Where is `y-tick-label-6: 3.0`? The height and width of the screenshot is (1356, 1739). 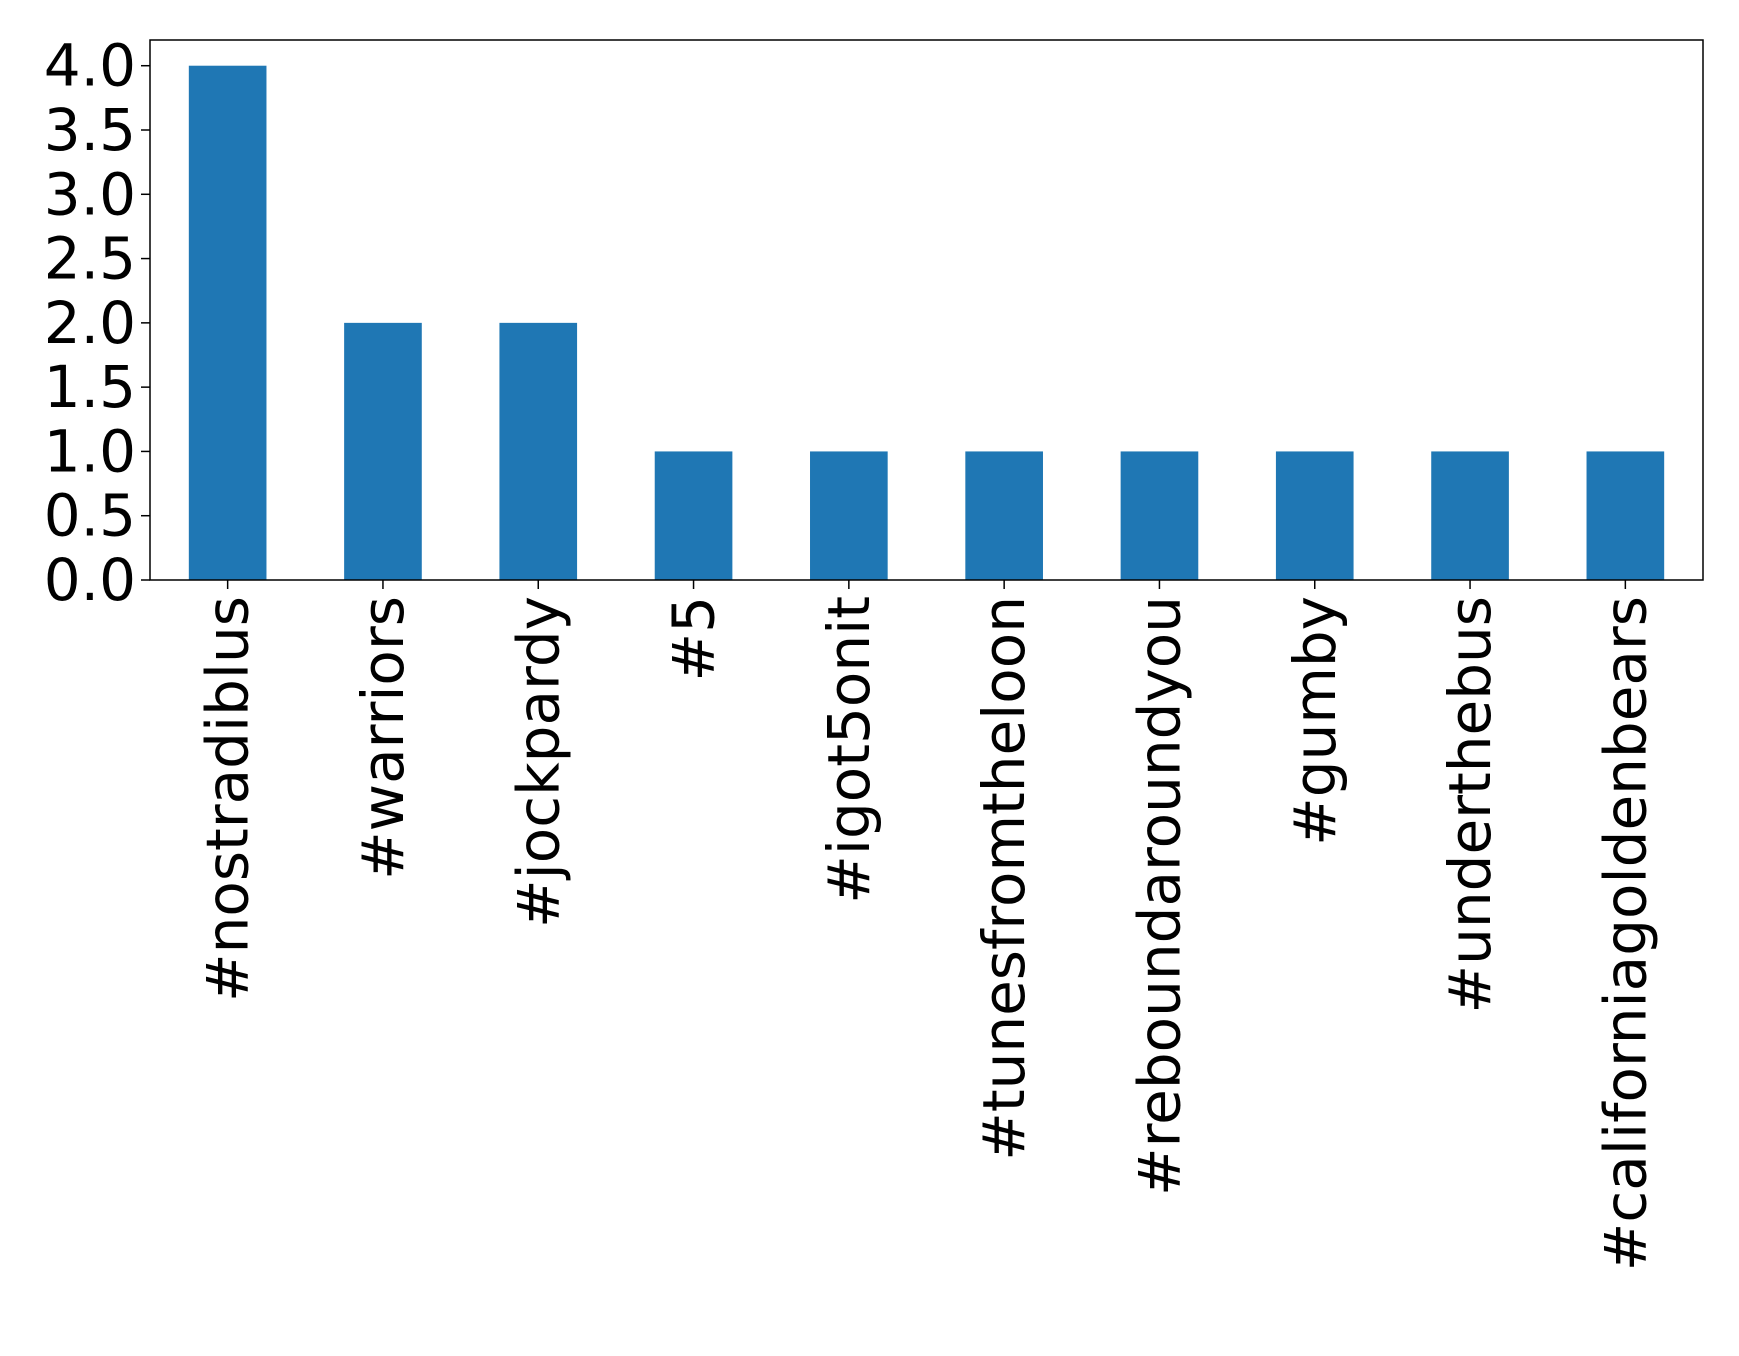
y-tick-label-6: 3.0 is located at coordinates (90, 194).